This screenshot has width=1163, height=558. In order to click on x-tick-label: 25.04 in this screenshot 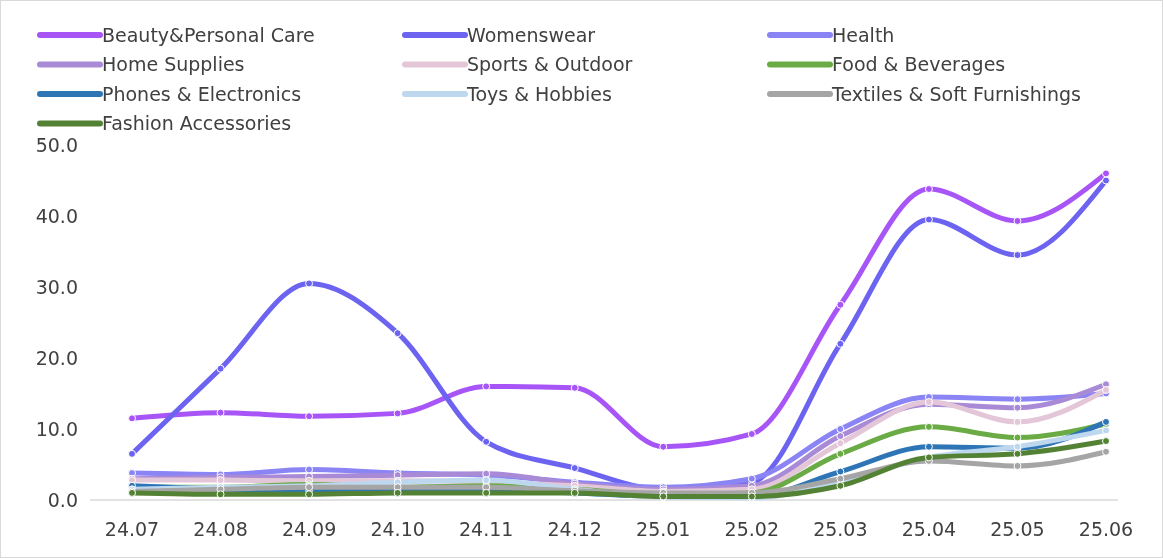, I will do `click(929, 529)`.